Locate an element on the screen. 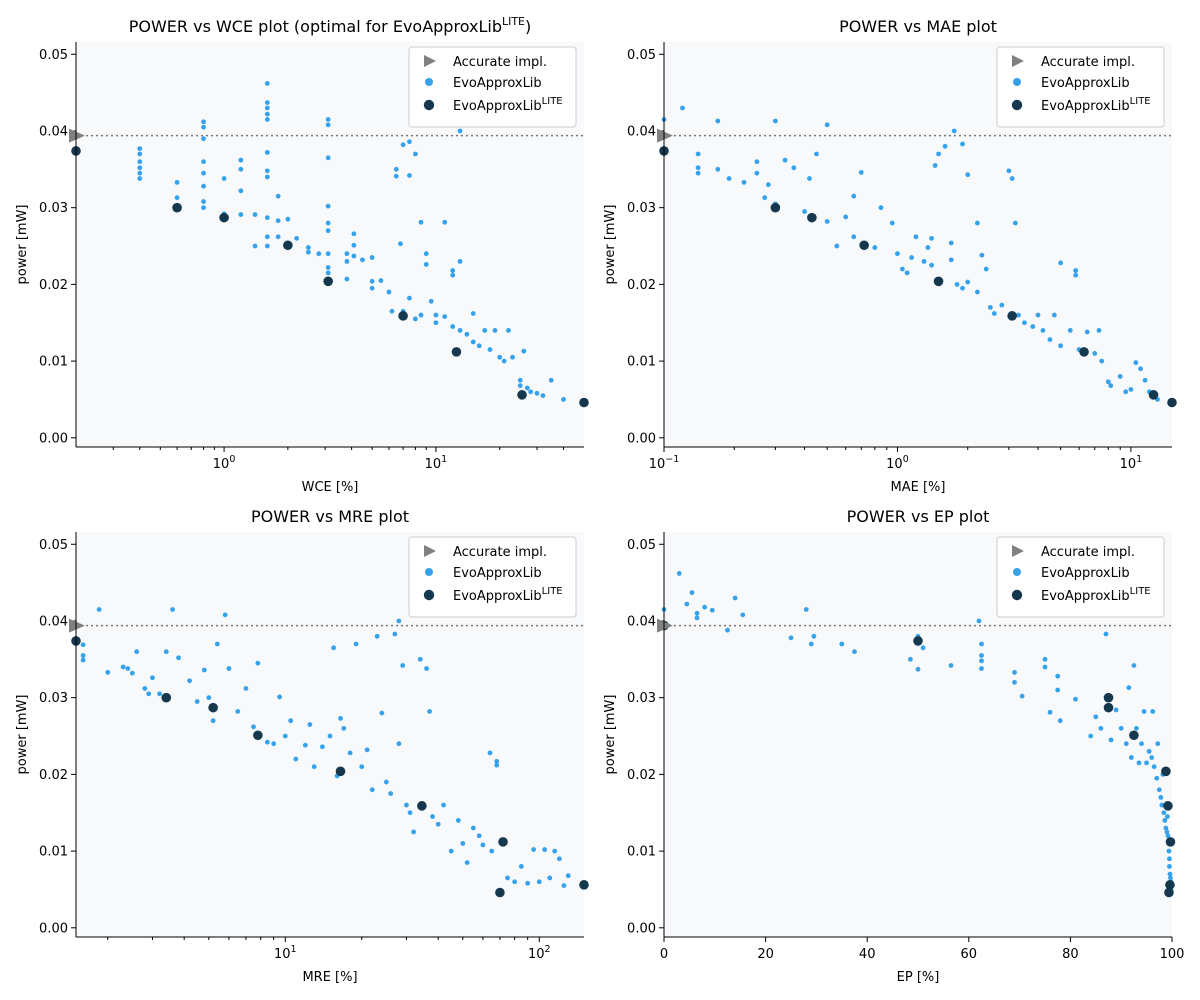 This screenshot has height=1000, width=1200. legend-evo-label: EvoApproxLib is located at coordinates (1085, 83).